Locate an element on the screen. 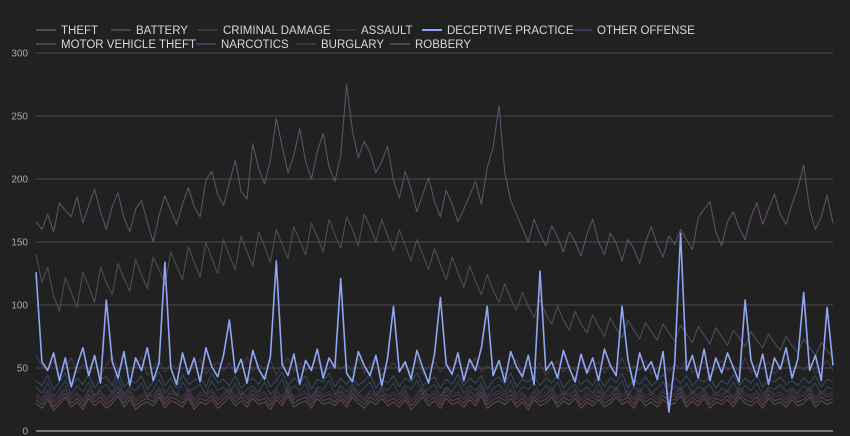 The image size is (850, 436). legend-item-criminal-damage: CRIMINAL DAMAGE is located at coordinates (264, 31).